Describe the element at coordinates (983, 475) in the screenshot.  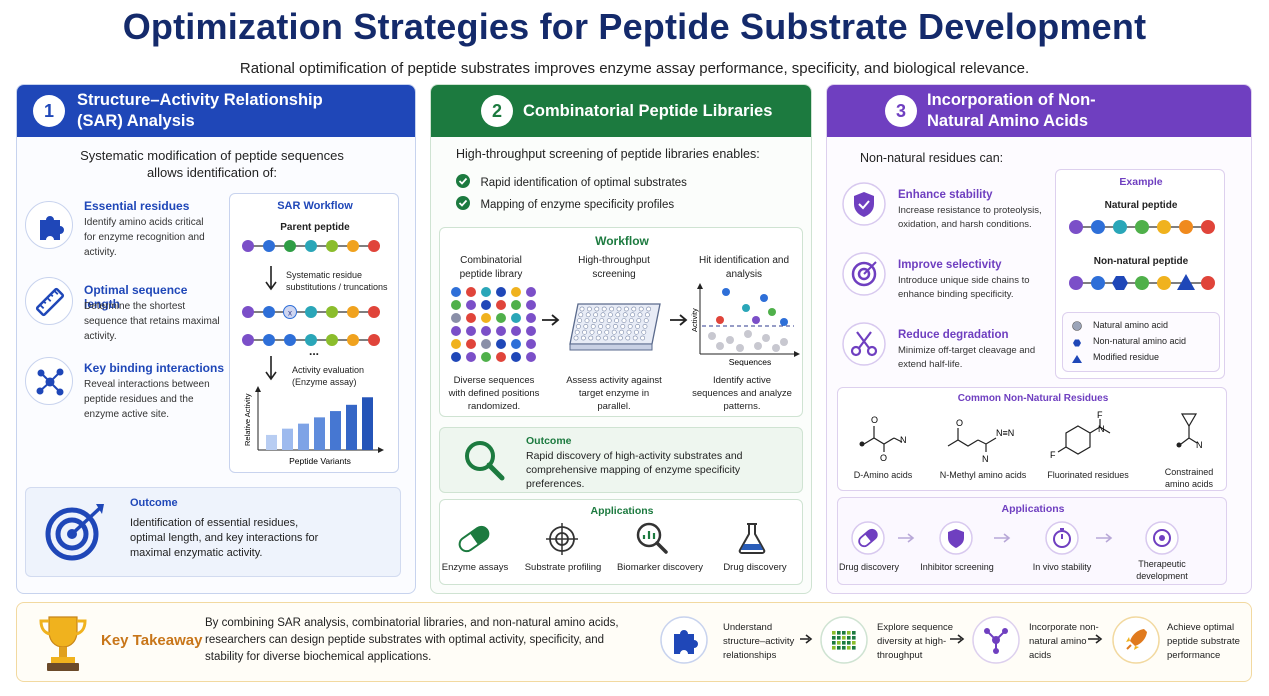
I see `residue-label: N-Methyl amino acids` at that location.